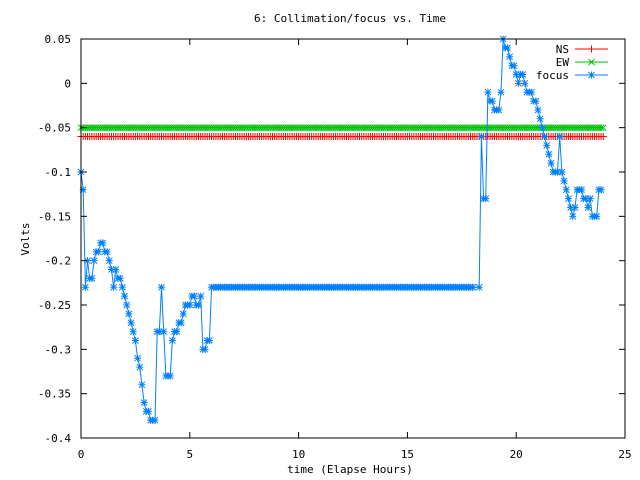 The width and height of the screenshot is (640, 480). I want to click on y-axis-label: Volts, so click(25, 238).